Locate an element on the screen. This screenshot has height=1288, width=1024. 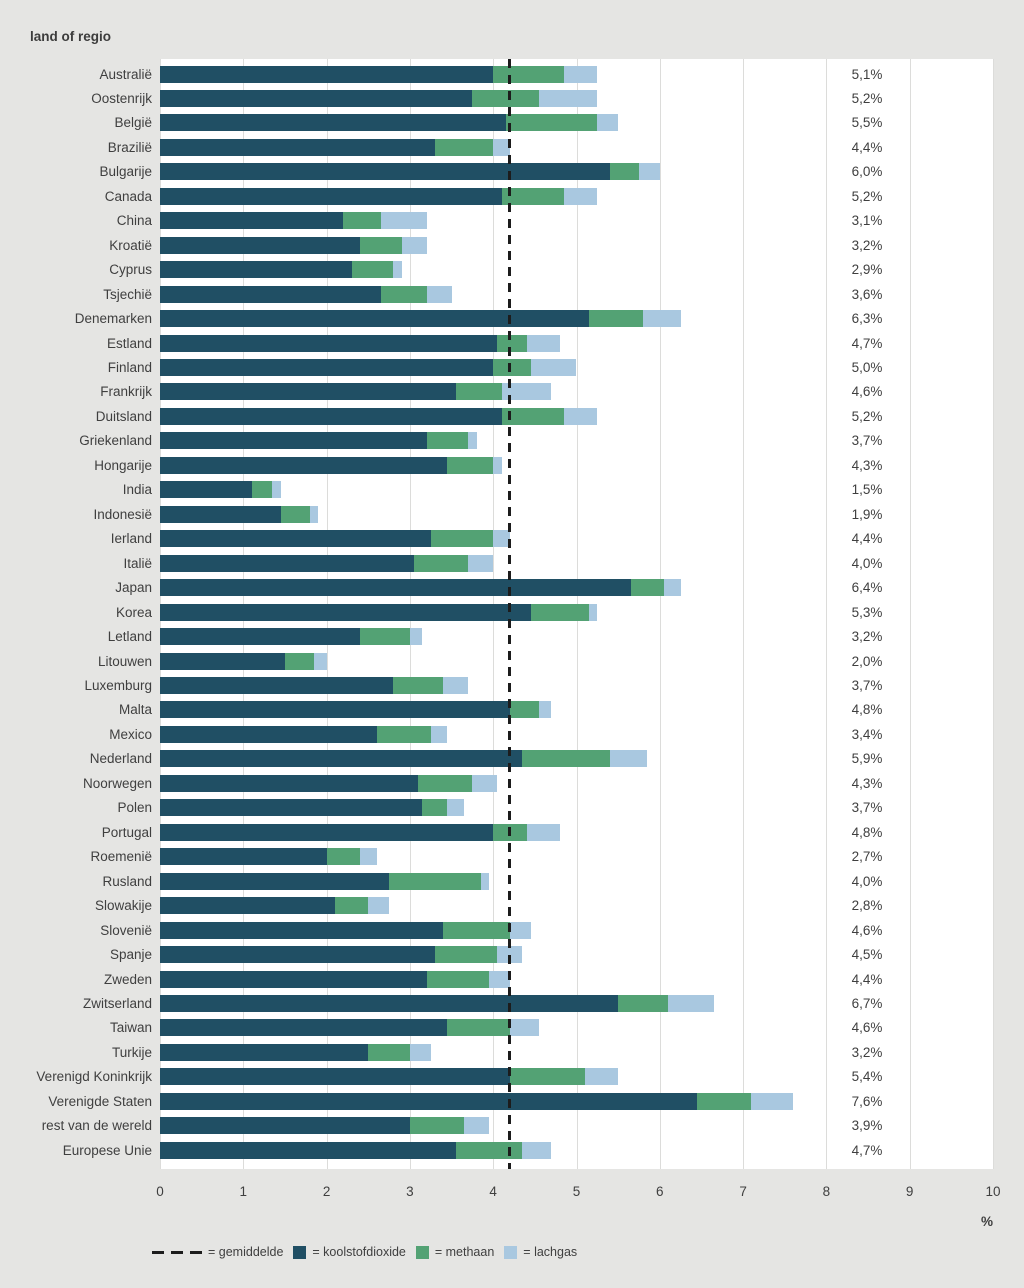
row-label: Europese Unie is located at coordinates (107, 1150).